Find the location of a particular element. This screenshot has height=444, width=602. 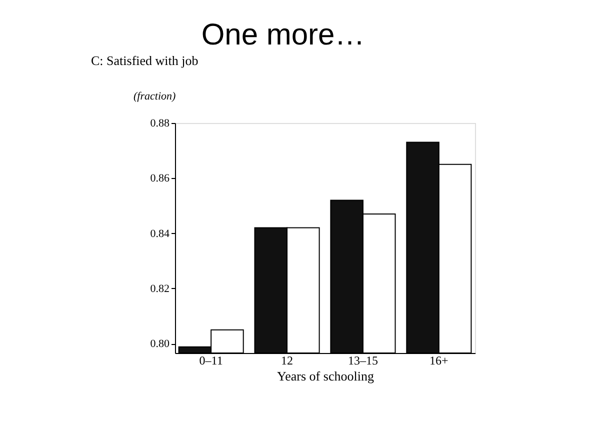

y-tick-label: 0.80 is located at coordinates (160, 344).